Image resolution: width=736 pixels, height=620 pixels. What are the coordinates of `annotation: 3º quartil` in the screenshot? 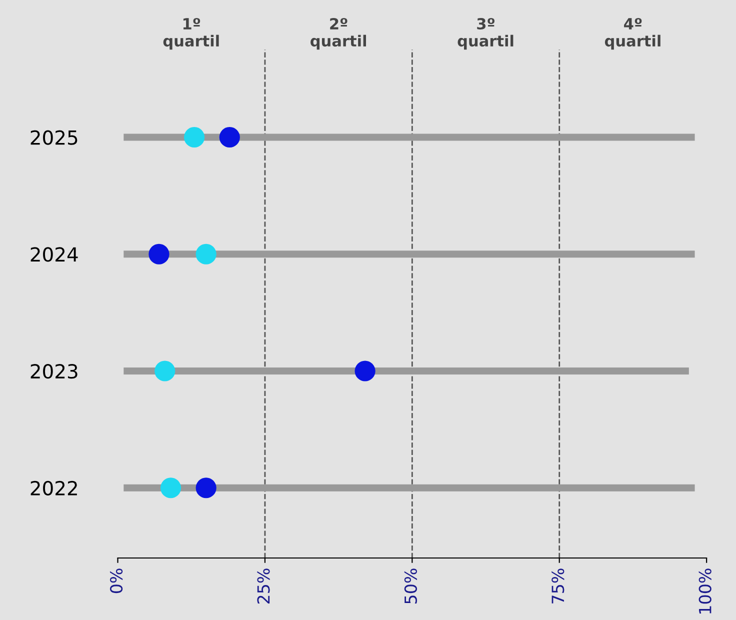 It's located at (486, 34).